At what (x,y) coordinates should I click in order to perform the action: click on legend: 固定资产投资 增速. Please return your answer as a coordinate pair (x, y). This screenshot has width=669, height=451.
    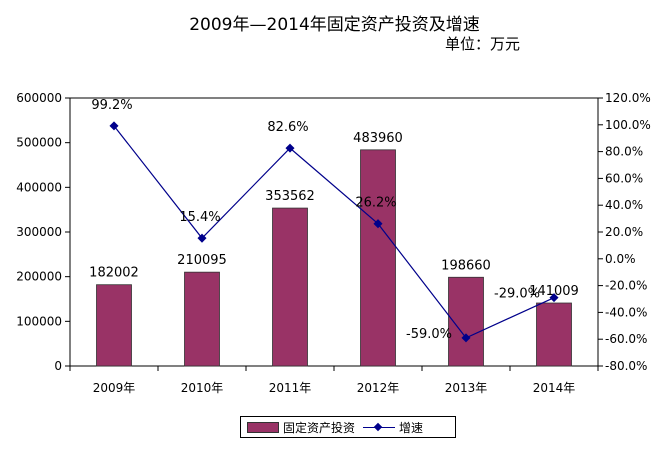
    Looking at the image, I should click on (348, 427).